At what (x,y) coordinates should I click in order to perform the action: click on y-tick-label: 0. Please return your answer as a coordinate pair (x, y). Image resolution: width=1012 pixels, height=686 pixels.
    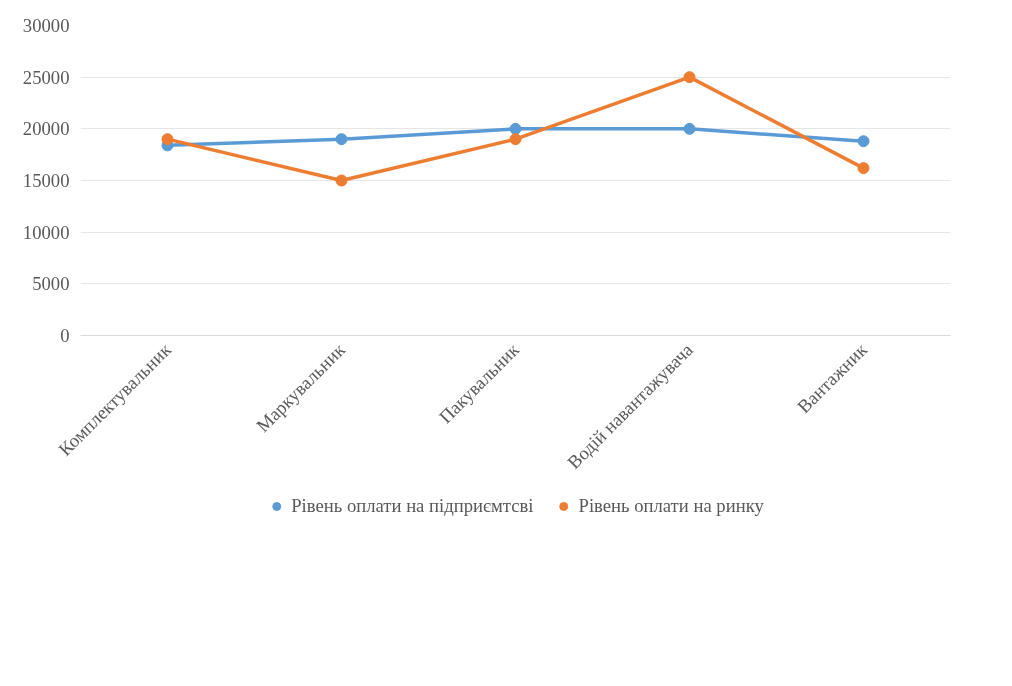
    Looking at the image, I should click on (65, 335).